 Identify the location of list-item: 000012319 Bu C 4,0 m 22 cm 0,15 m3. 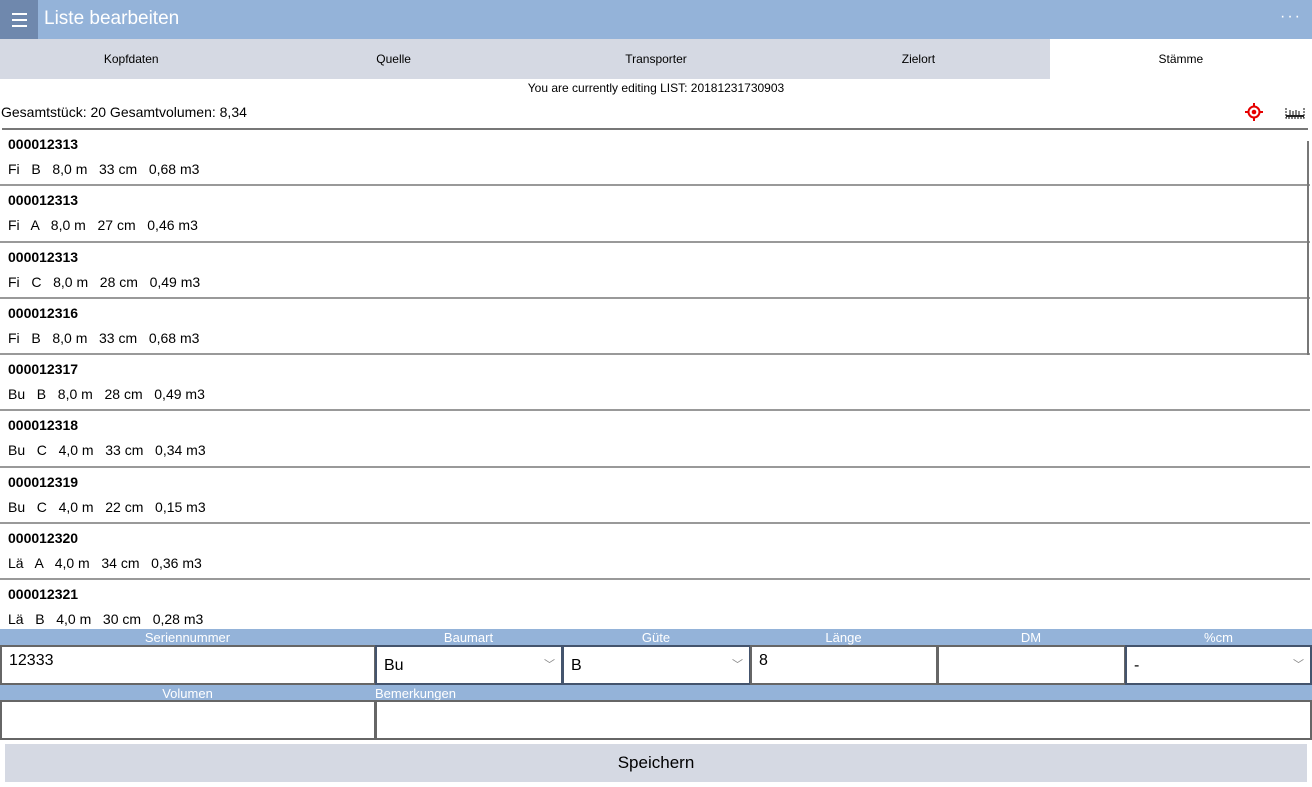
(655, 496).